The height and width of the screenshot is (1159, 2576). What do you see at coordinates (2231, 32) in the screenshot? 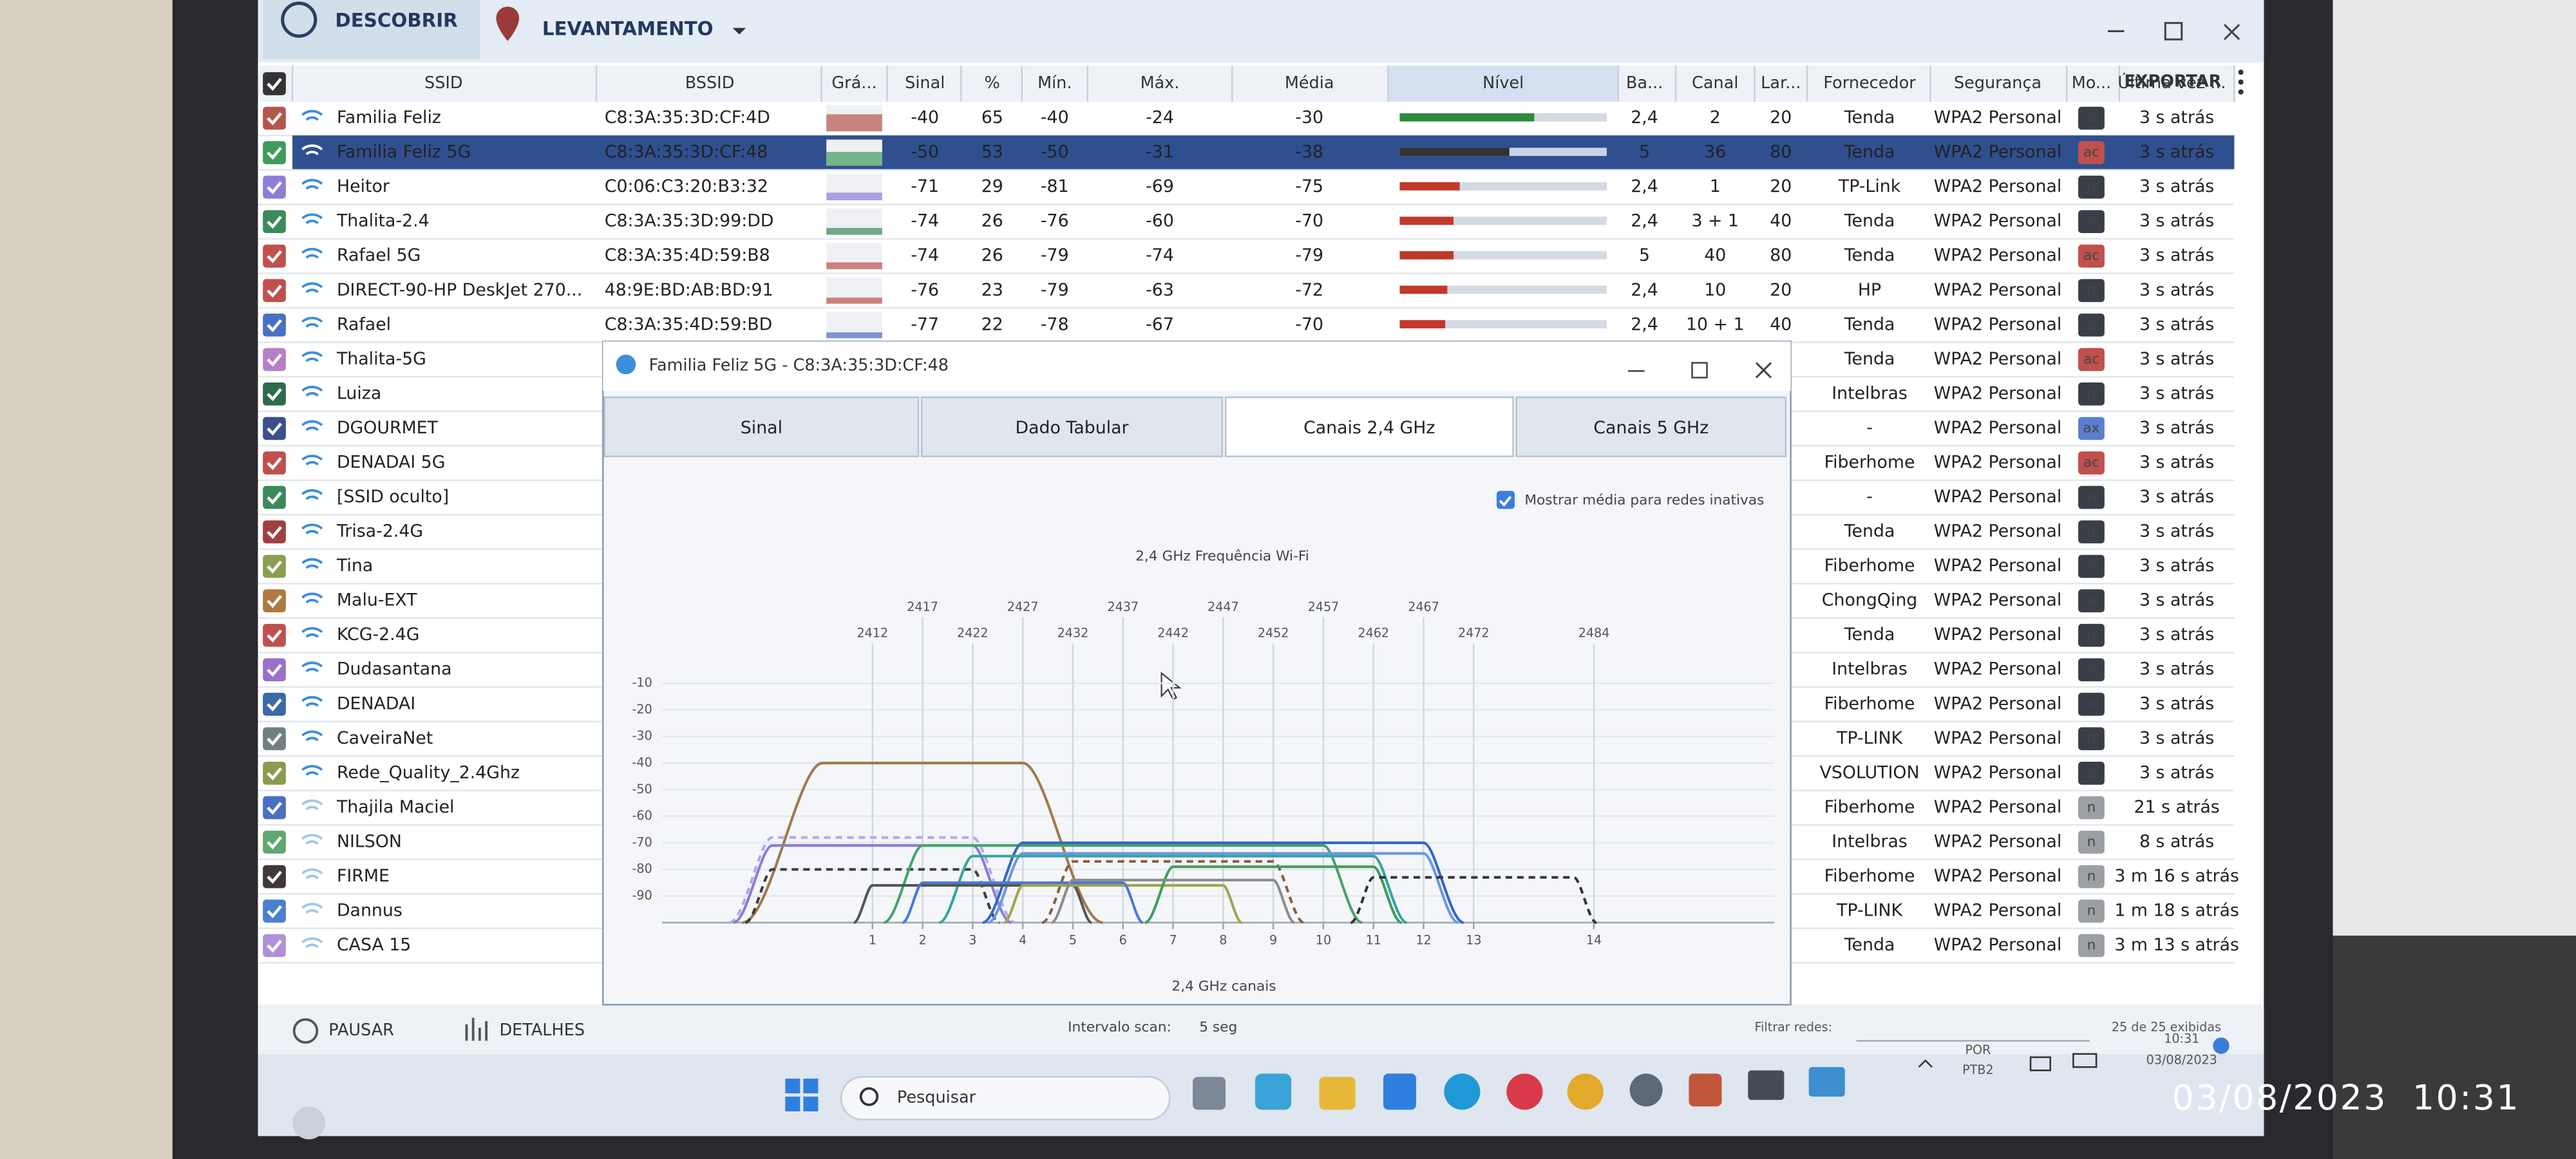
I see `close-button` at bounding box center [2231, 32].